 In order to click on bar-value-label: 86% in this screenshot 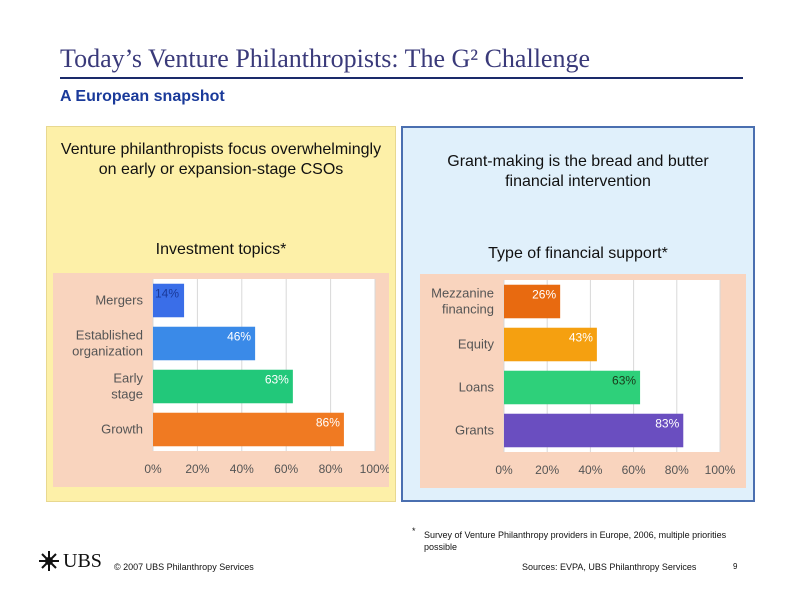, I will do `click(328, 423)`.